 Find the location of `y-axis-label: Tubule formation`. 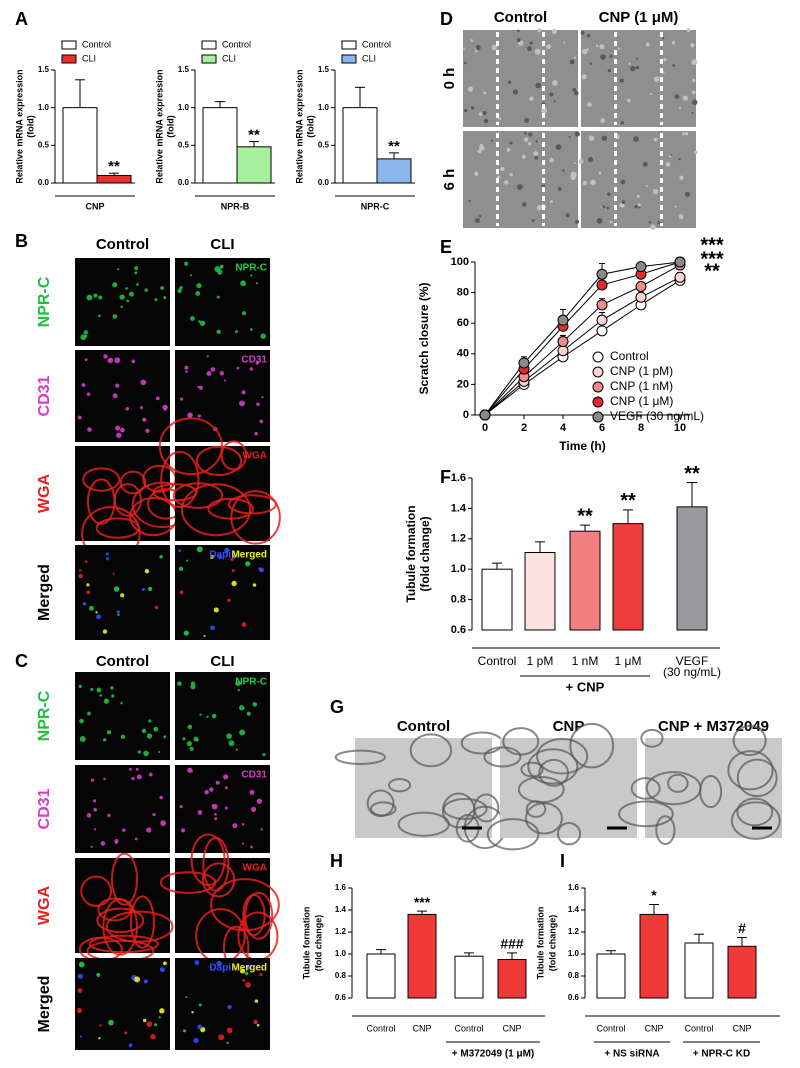

y-axis-label: Tubule formation is located at coordinates (411, 553).